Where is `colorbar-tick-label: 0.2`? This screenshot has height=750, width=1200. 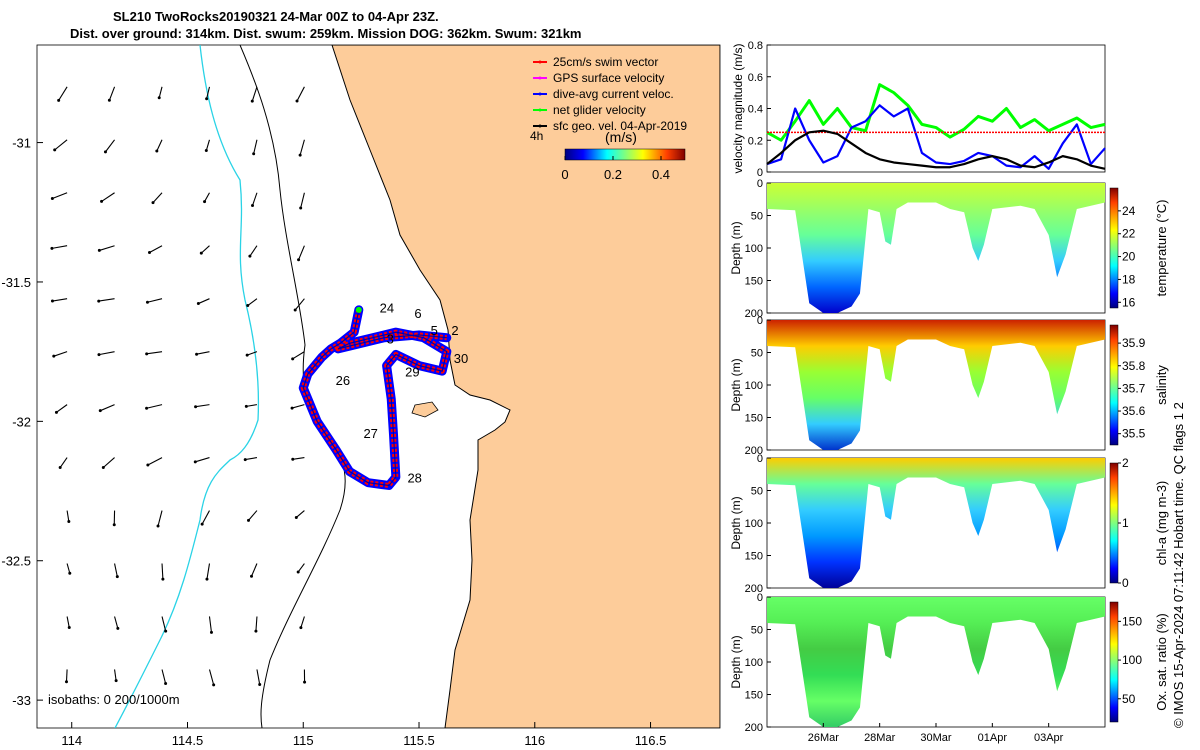 colorbar-tick-label: 0.2 is located at coordinates (613, 174).